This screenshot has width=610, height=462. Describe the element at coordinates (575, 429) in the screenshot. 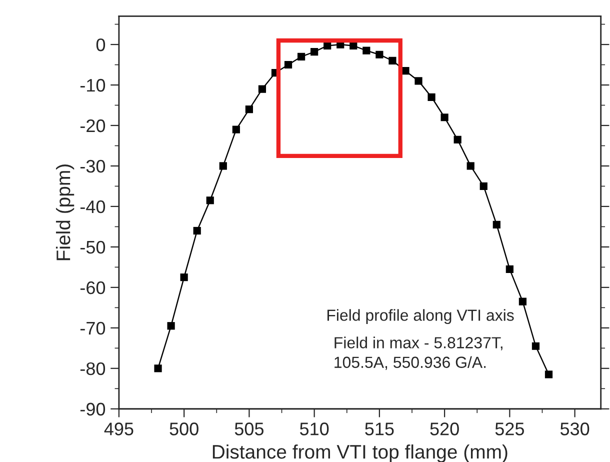

I see `x-tick-label: 530` at that location.